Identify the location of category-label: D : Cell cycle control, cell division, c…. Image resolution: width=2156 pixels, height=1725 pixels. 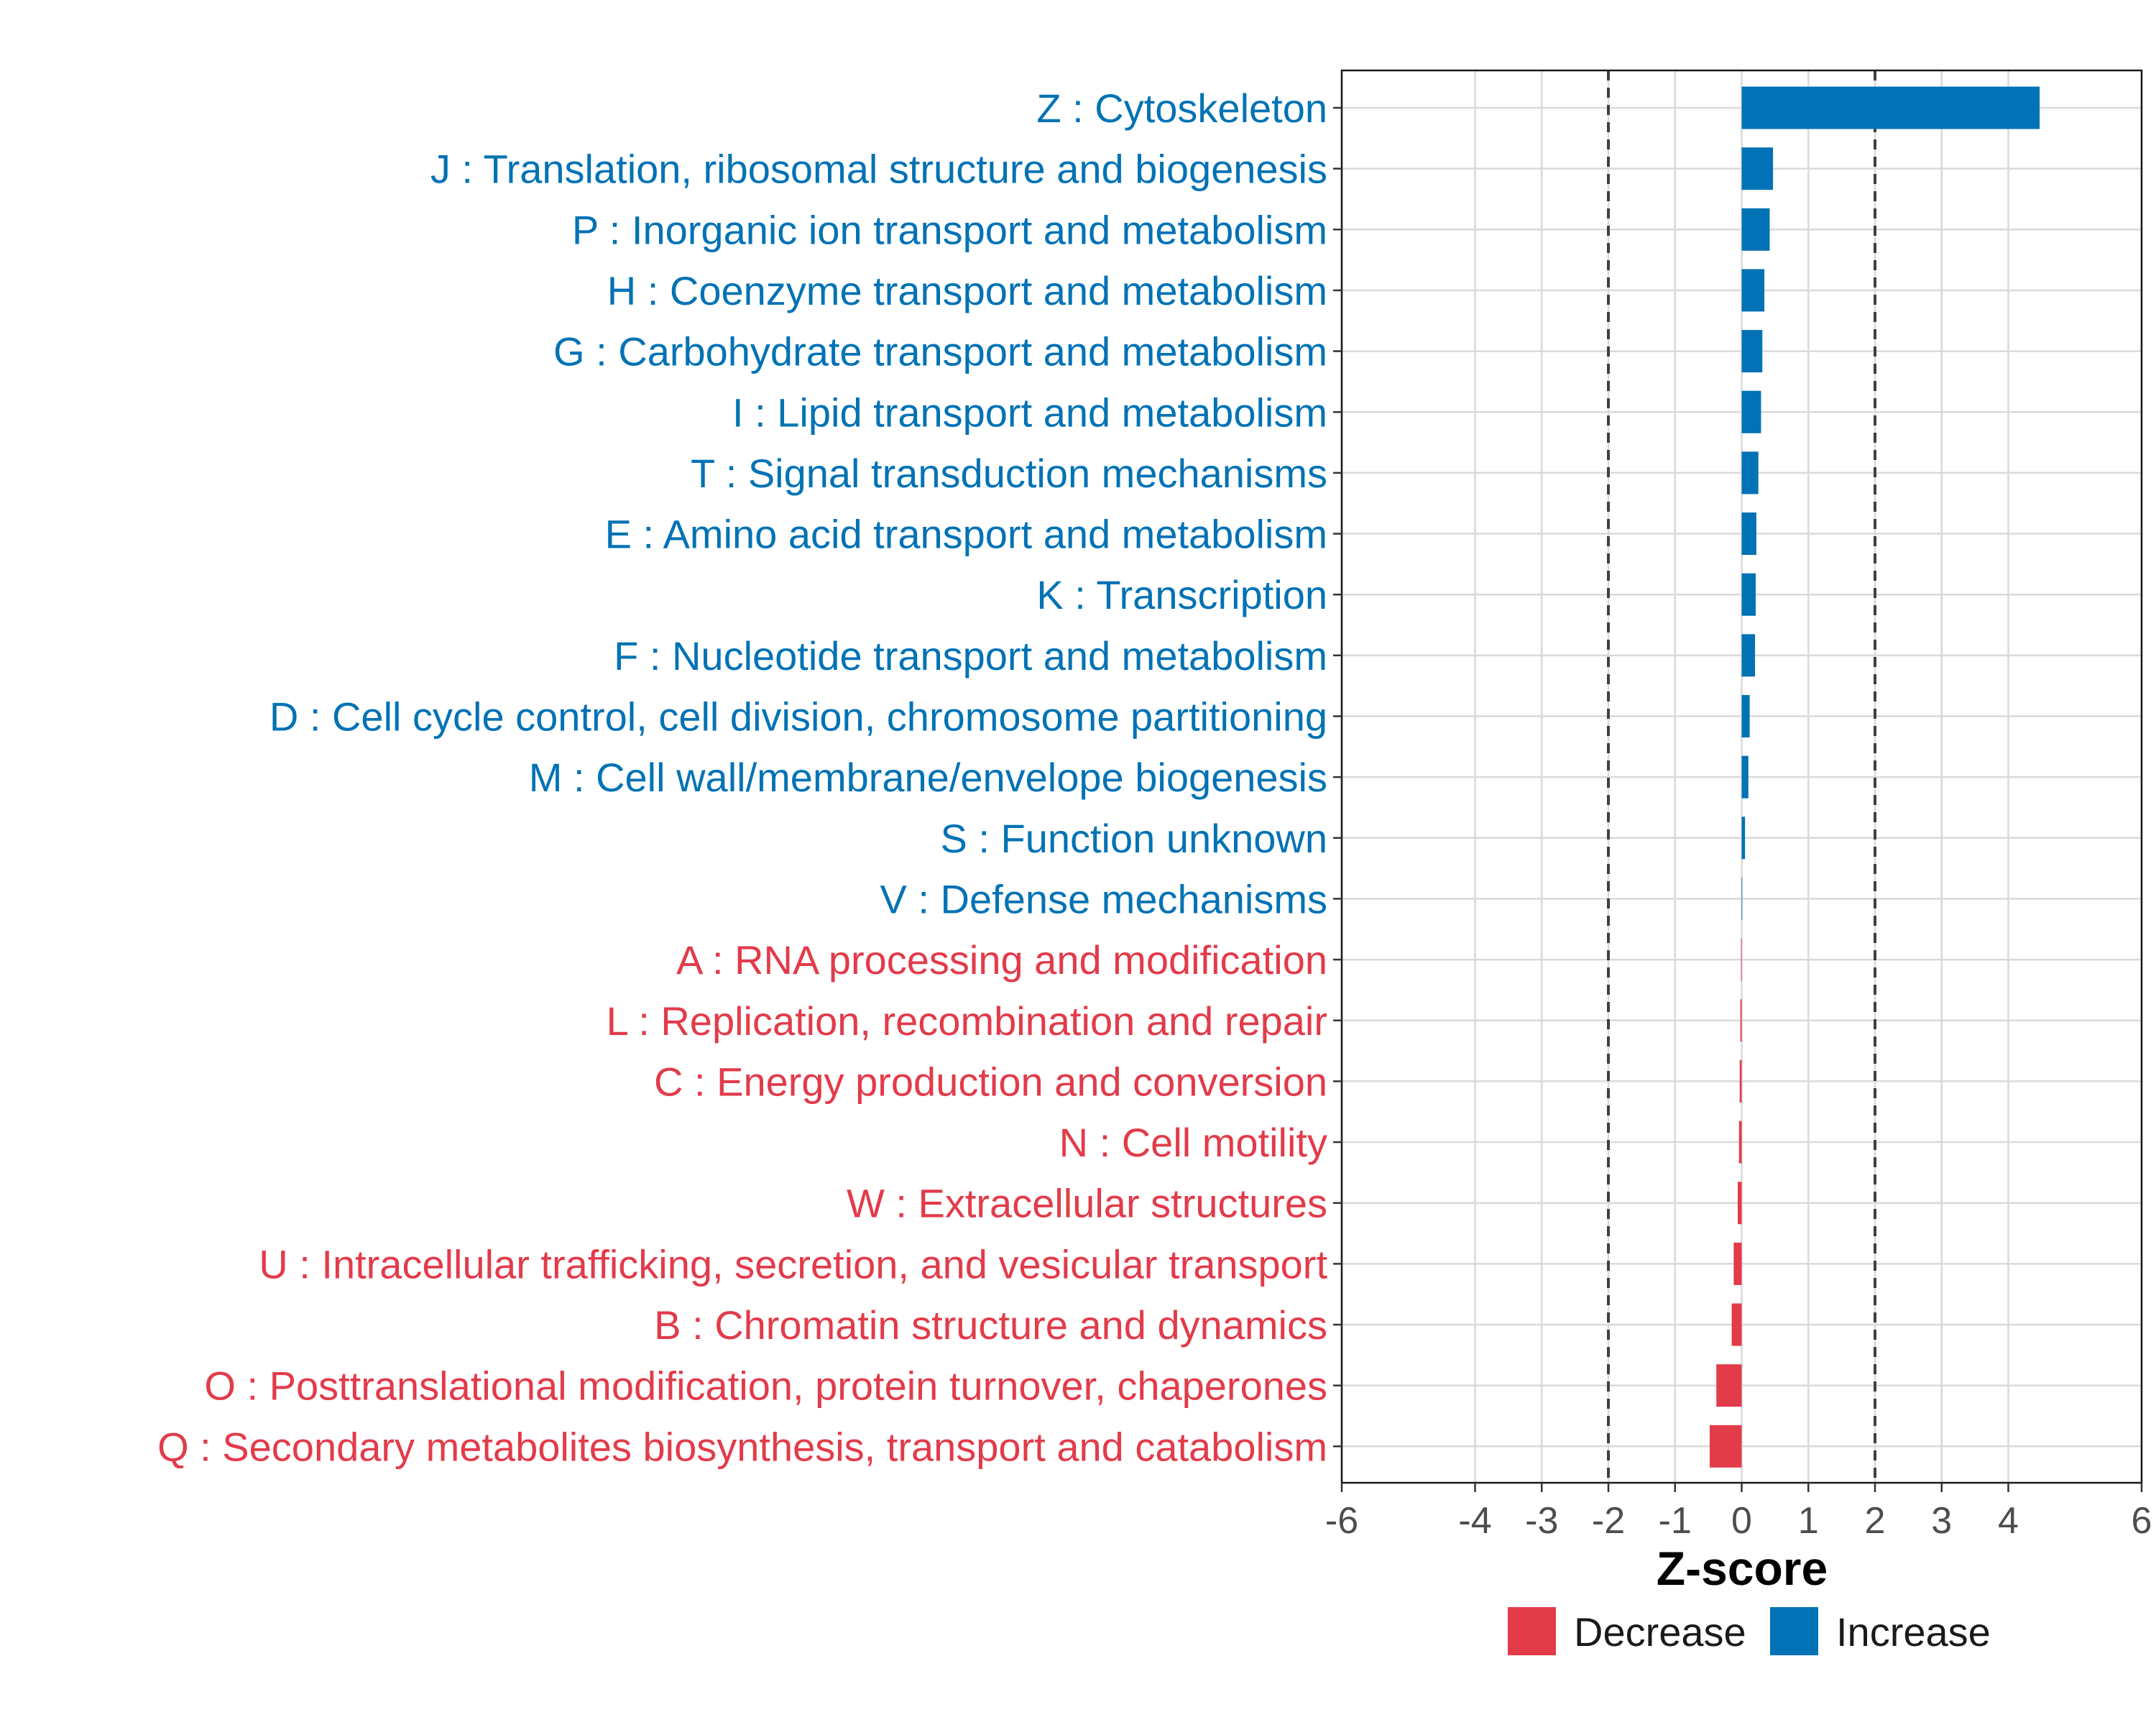
(798, 717).